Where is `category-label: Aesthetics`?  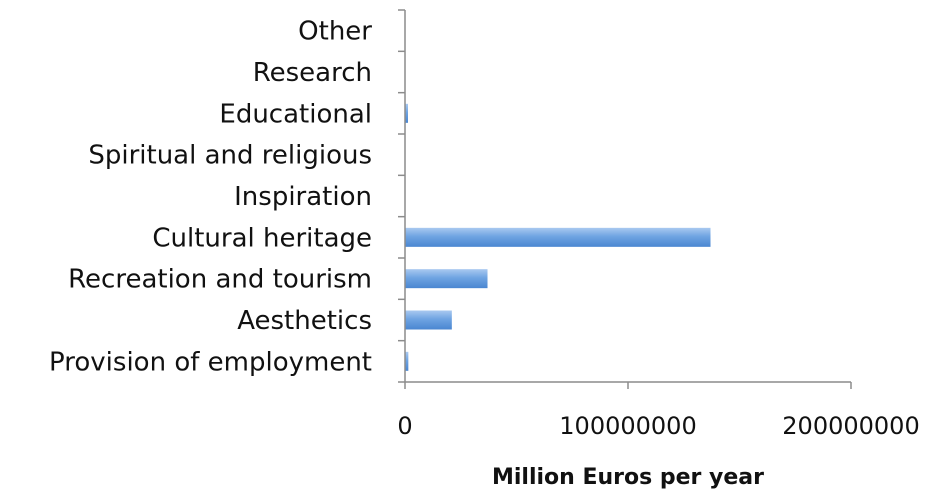 category-label: Aesthetics is located at coordinates (304, 321).